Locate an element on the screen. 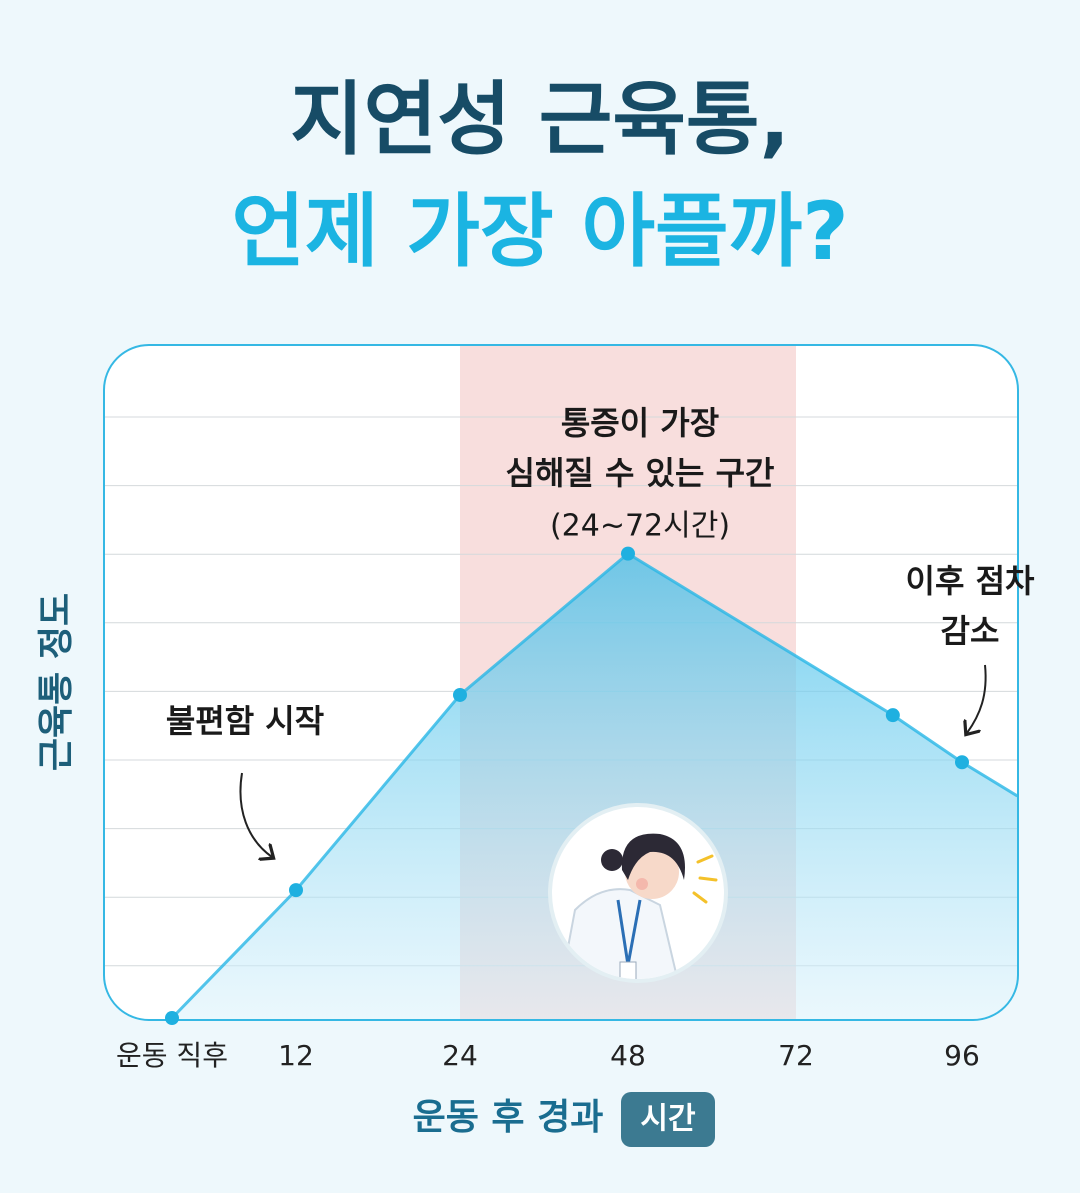 Image resolution: width=1080 pixels, height=1193 pixels. x-tick-label: 24 is located at coordinates (460, 1055).